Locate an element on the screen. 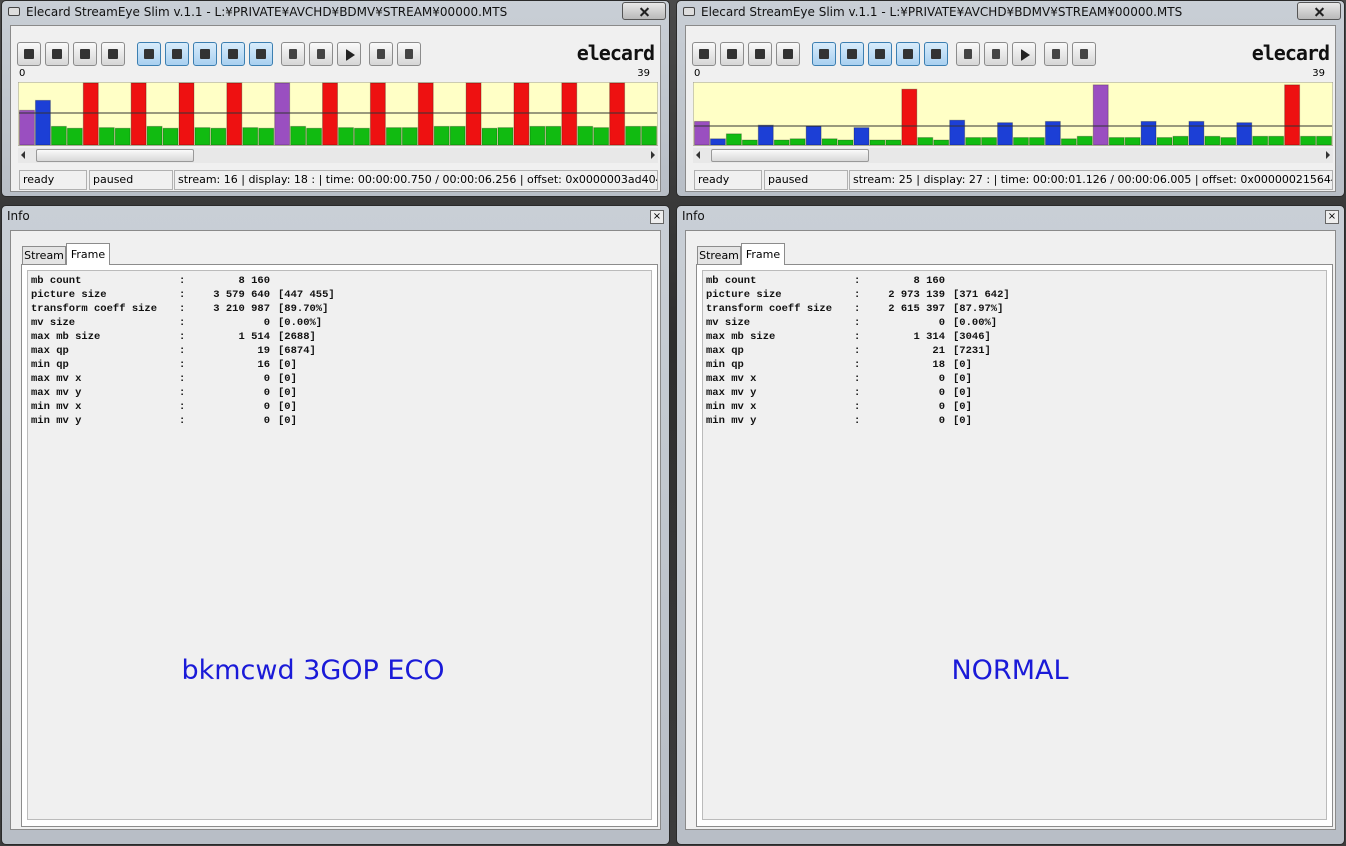 Image resolution: width=1346 pixels, height=846 pixels. scrollbar is located at coordinates (1013, 155).